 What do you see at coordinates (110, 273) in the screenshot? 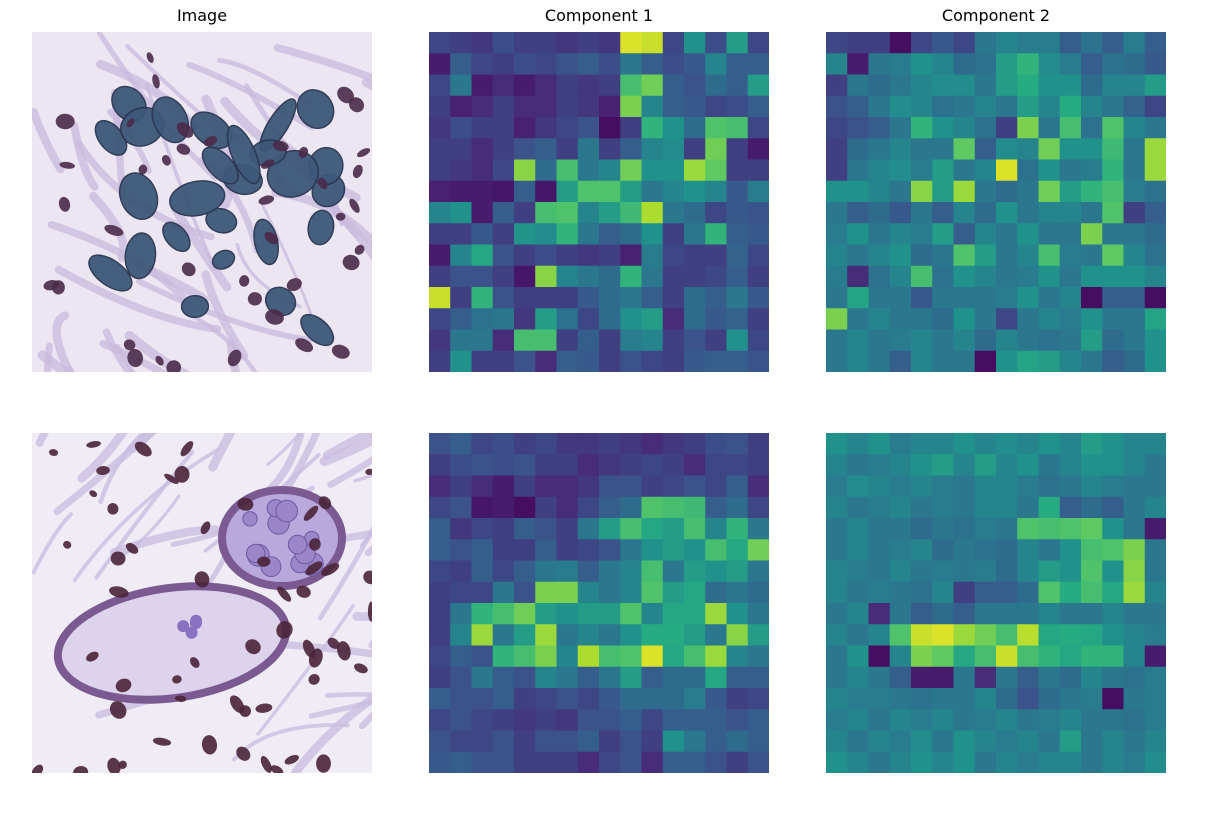
I see `tumor-nucleus` at bounding box center [110, 273].